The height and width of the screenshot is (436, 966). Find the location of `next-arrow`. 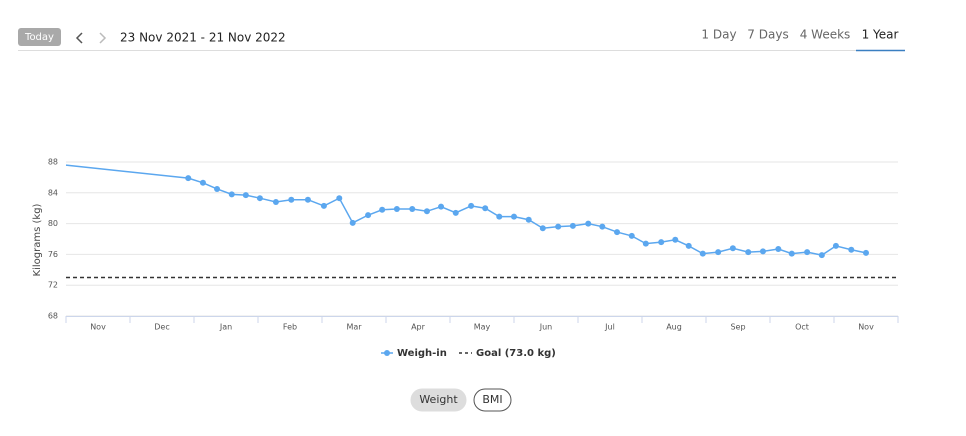

next-arrow is located at coordinates (103, 38).